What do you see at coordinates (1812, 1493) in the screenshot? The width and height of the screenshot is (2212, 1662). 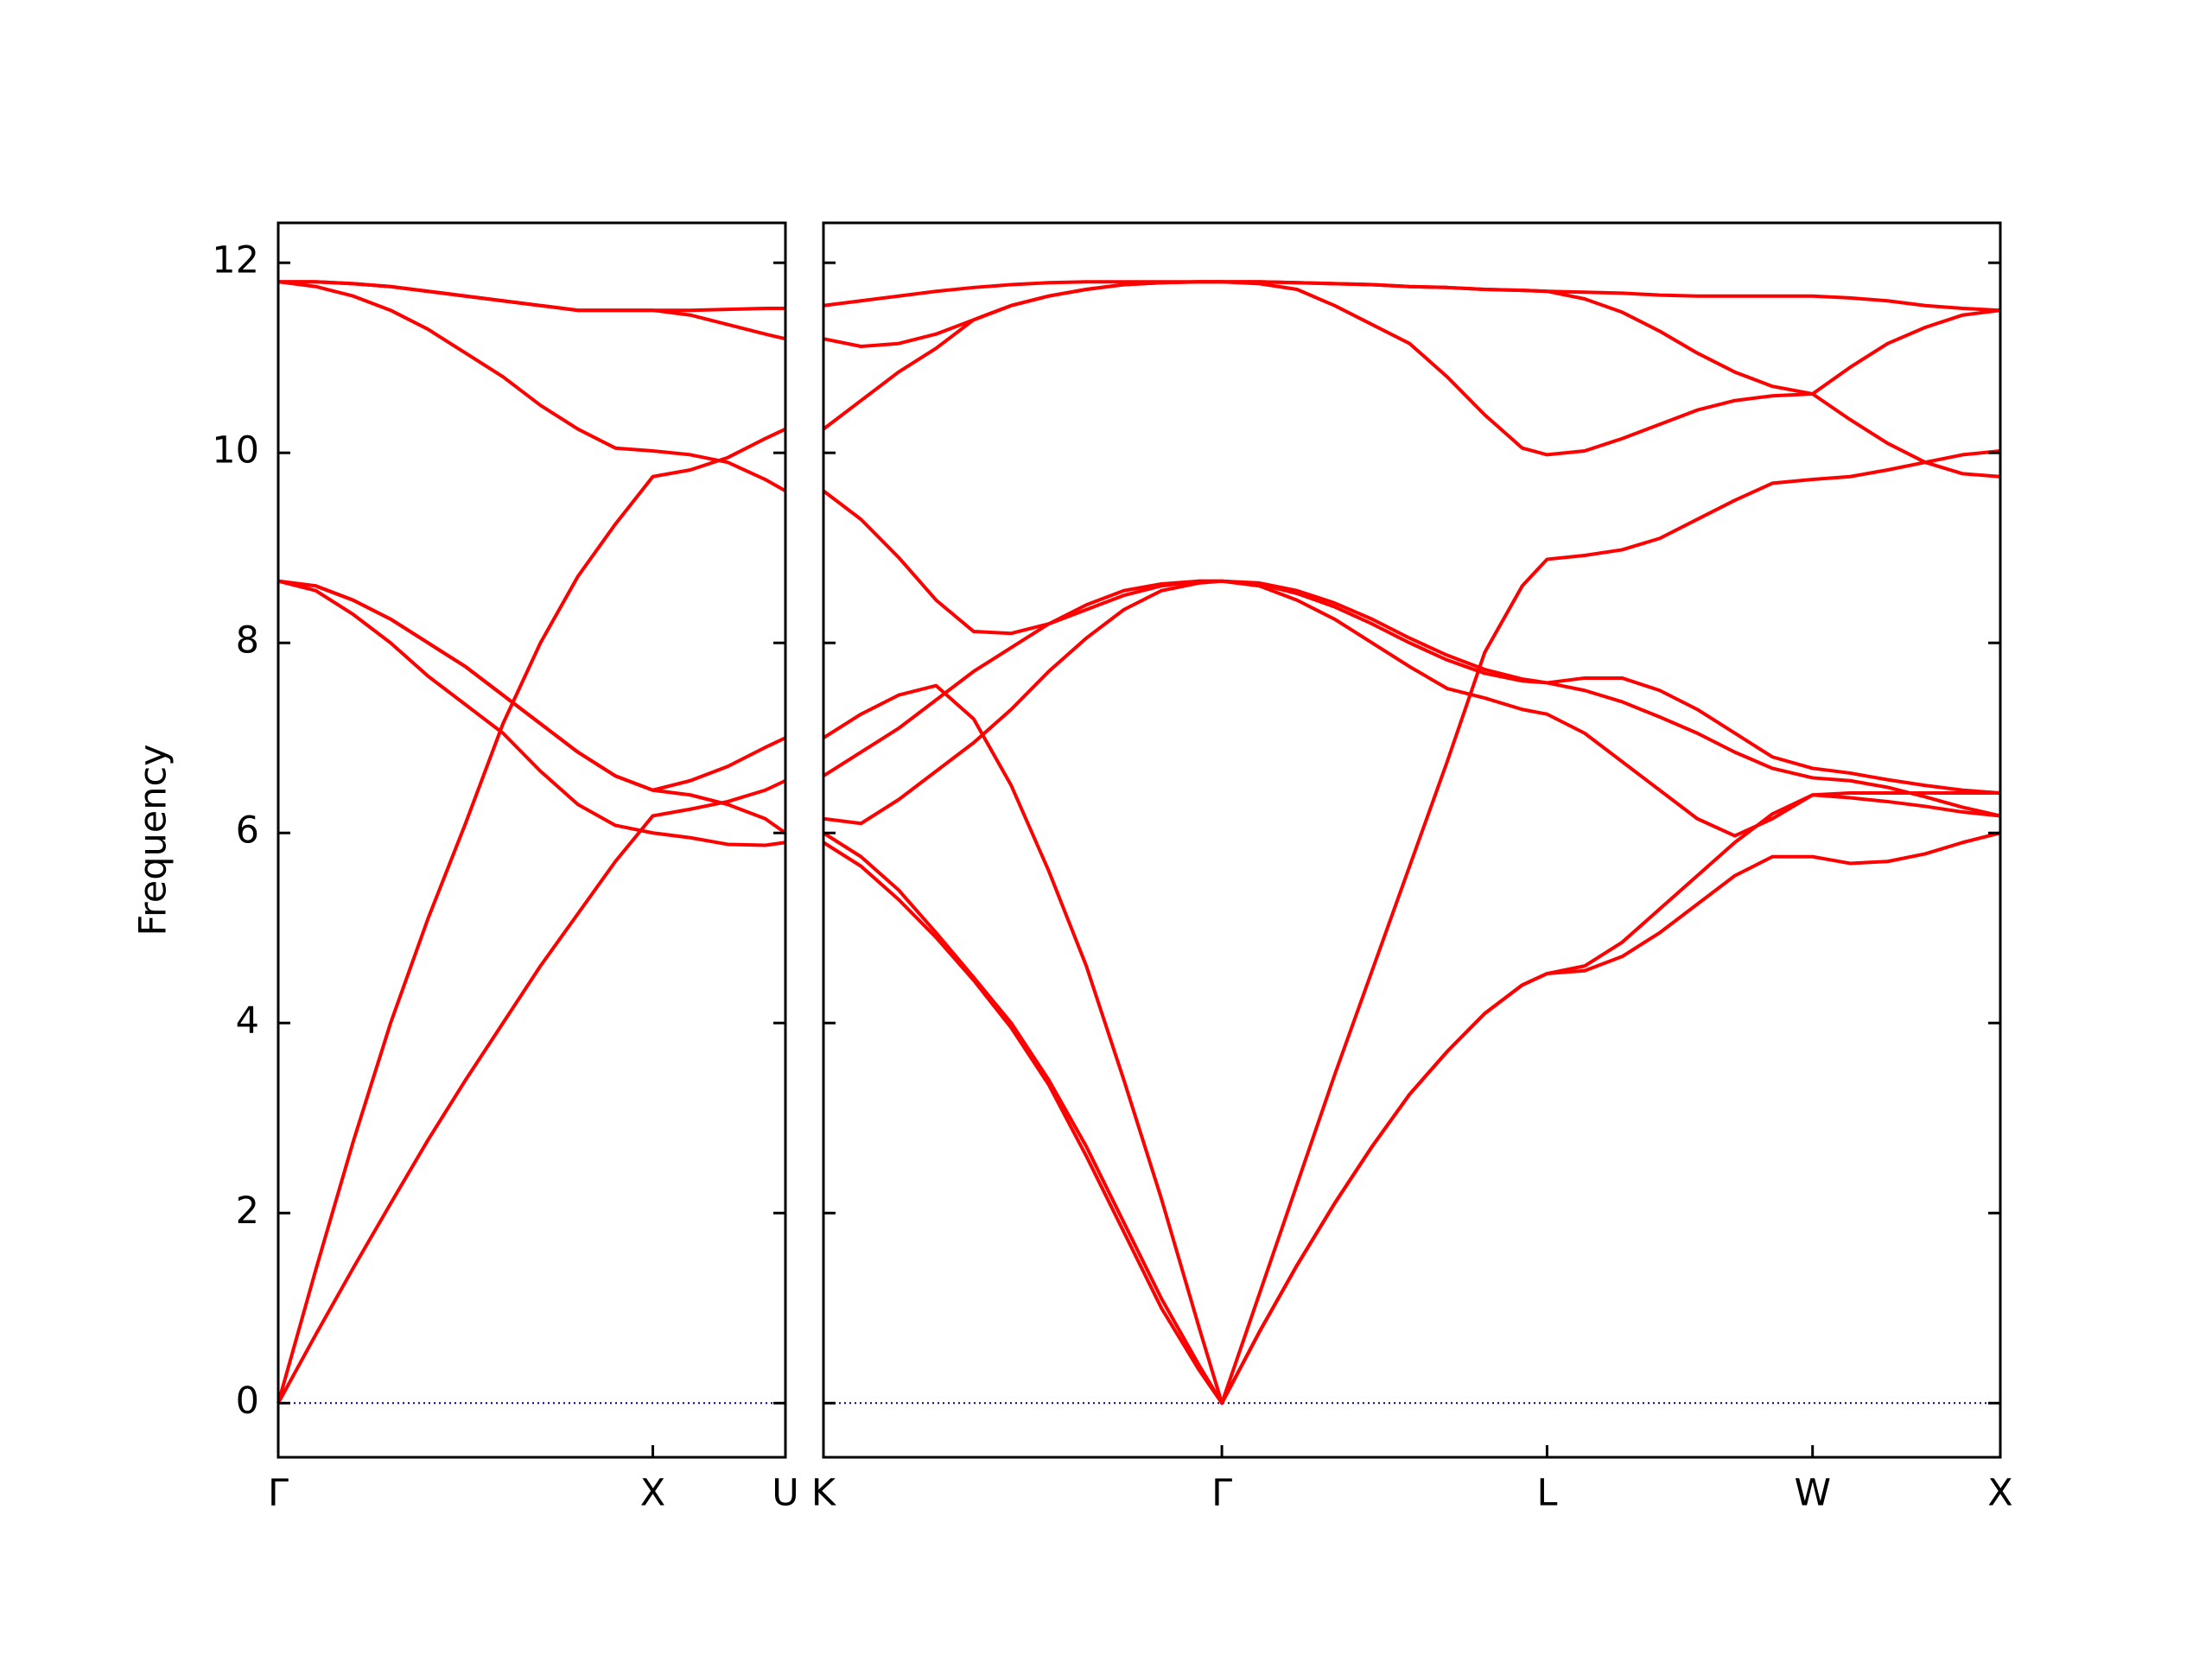 I see `x-tick-label: W` at bounding box center [1812, 1493].